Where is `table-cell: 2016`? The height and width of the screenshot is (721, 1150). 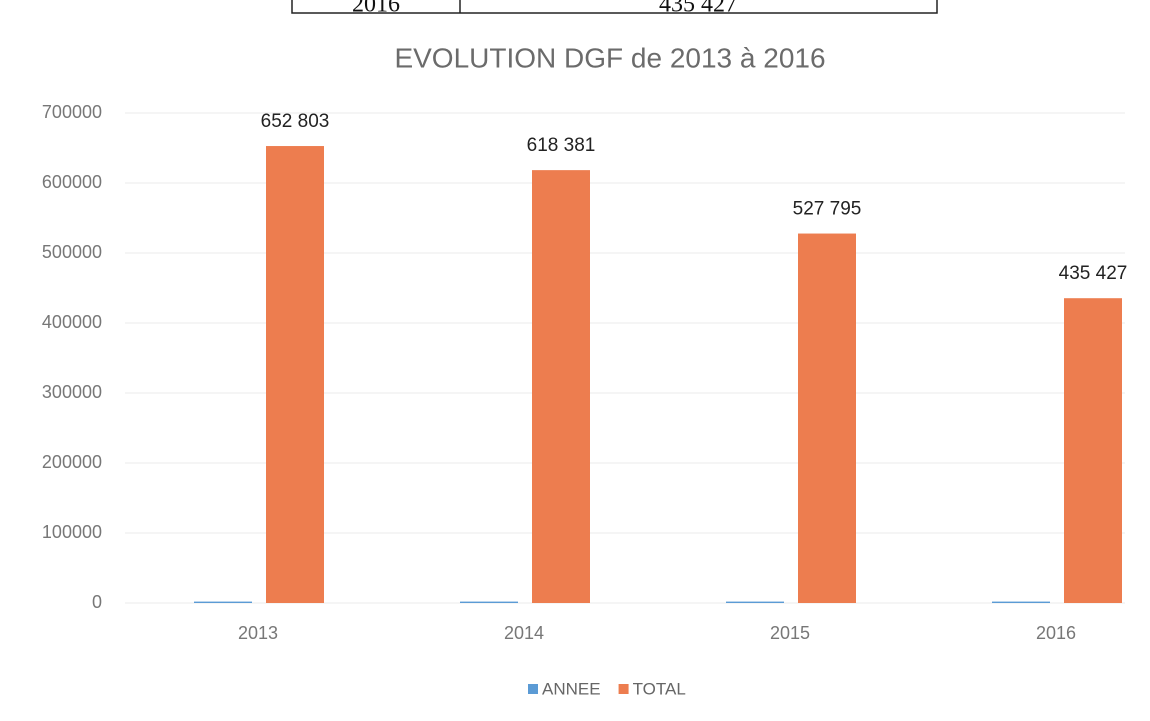
table-cell: 2016 is located at coordinates (376, 9).